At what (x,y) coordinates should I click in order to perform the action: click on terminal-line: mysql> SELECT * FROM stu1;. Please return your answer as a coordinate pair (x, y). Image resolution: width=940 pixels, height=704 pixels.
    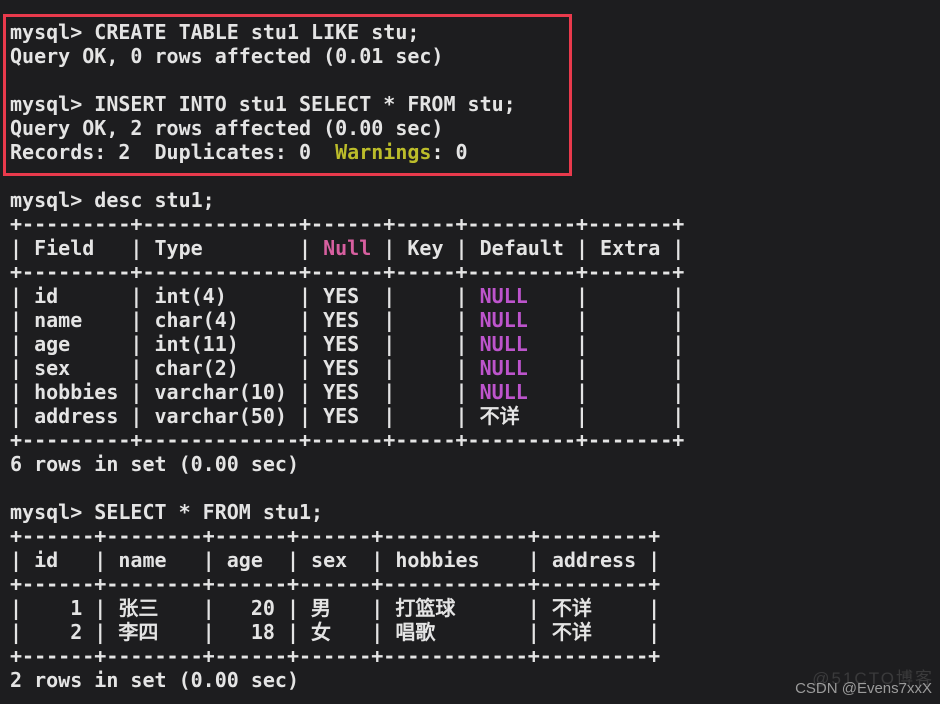
    Looking at the image, I should click on (347, 512).